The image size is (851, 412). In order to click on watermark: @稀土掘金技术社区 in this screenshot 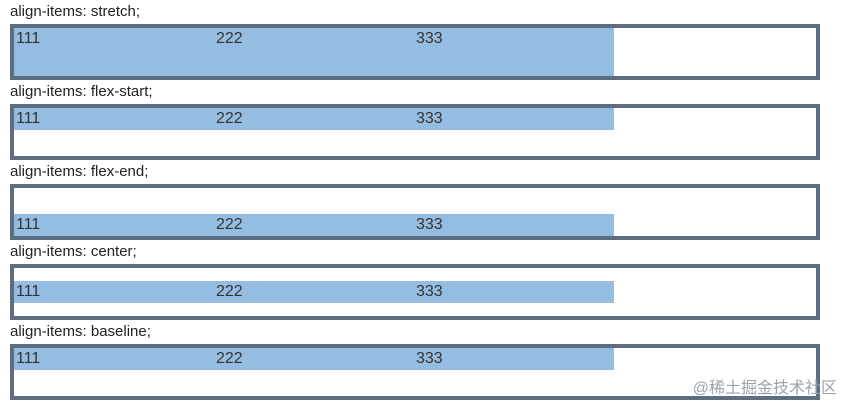, I will do `click(764, 388)`.